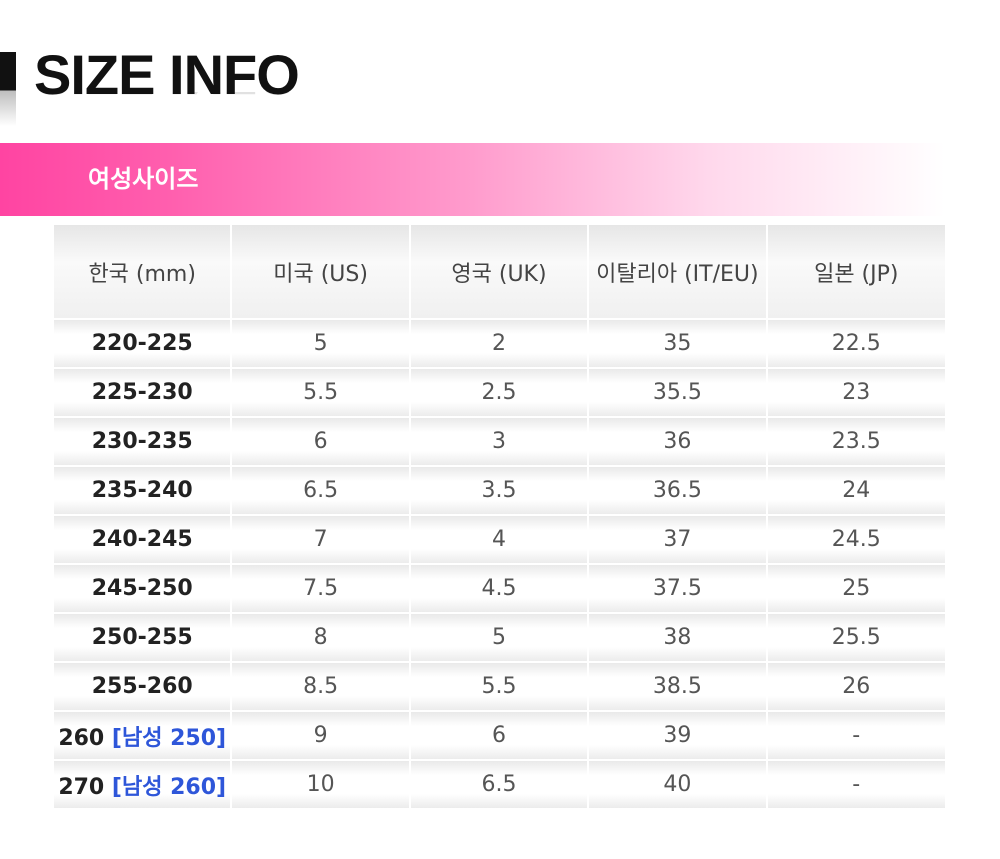 The image size is (1000, 859). I want to click on cell-jp: 24, so click(856, 490).